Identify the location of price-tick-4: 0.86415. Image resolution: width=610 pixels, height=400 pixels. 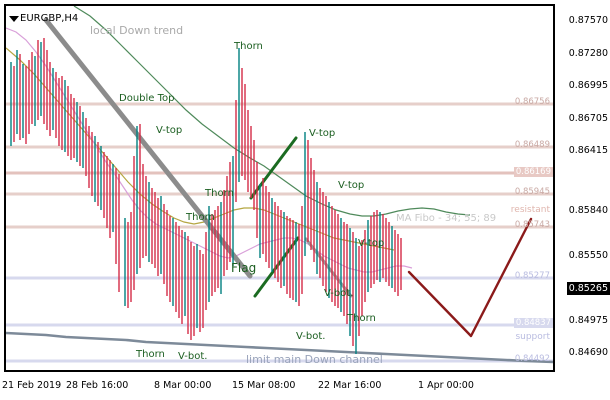
(588, 150).